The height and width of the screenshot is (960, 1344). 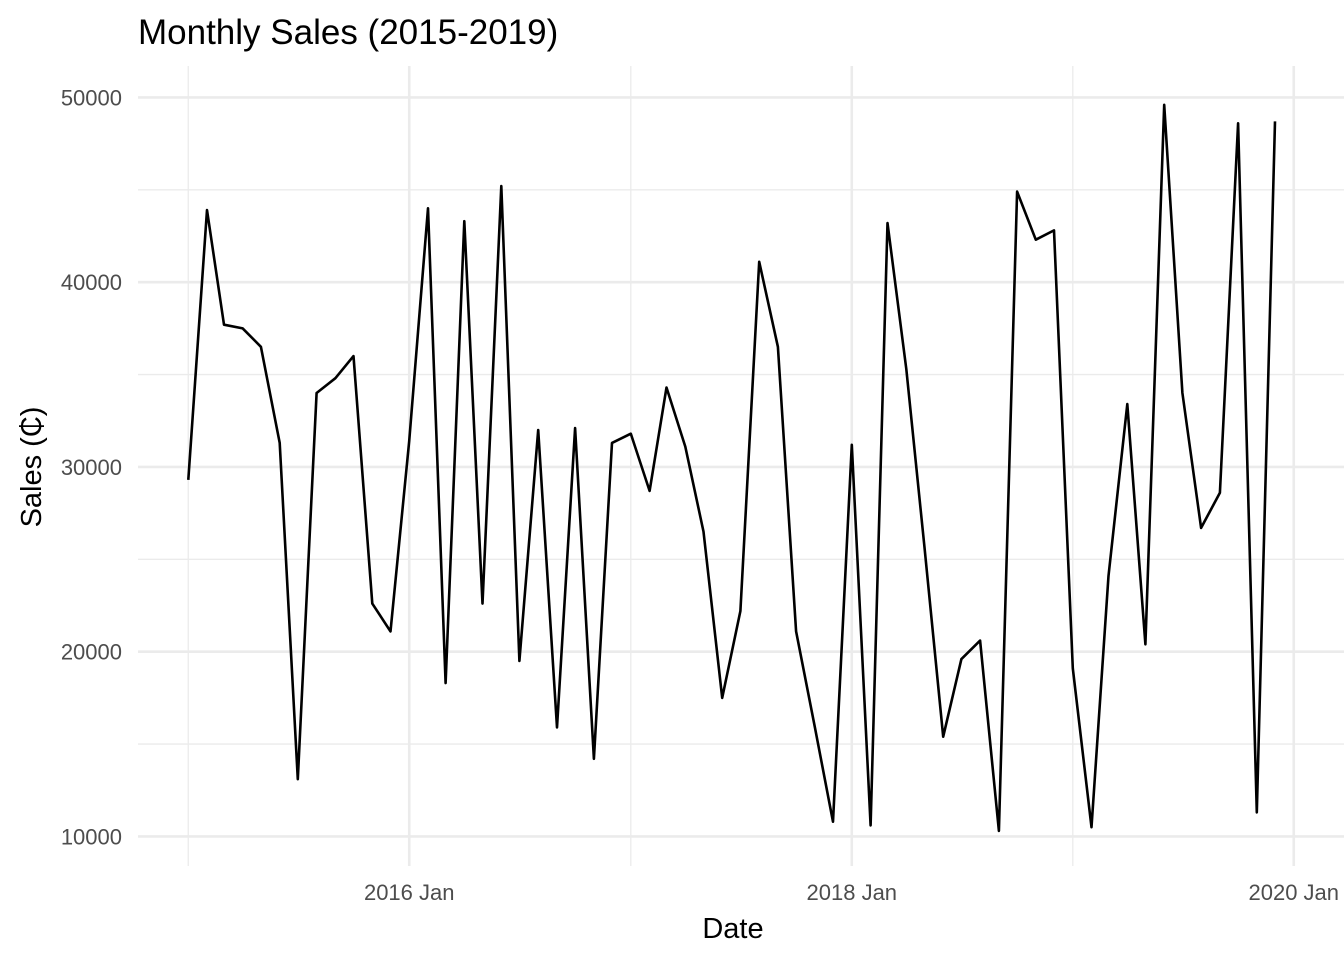 I want to click on y-axis-ticks: 10000 20000 30000 40000 50000, so click(x=91, y=467).